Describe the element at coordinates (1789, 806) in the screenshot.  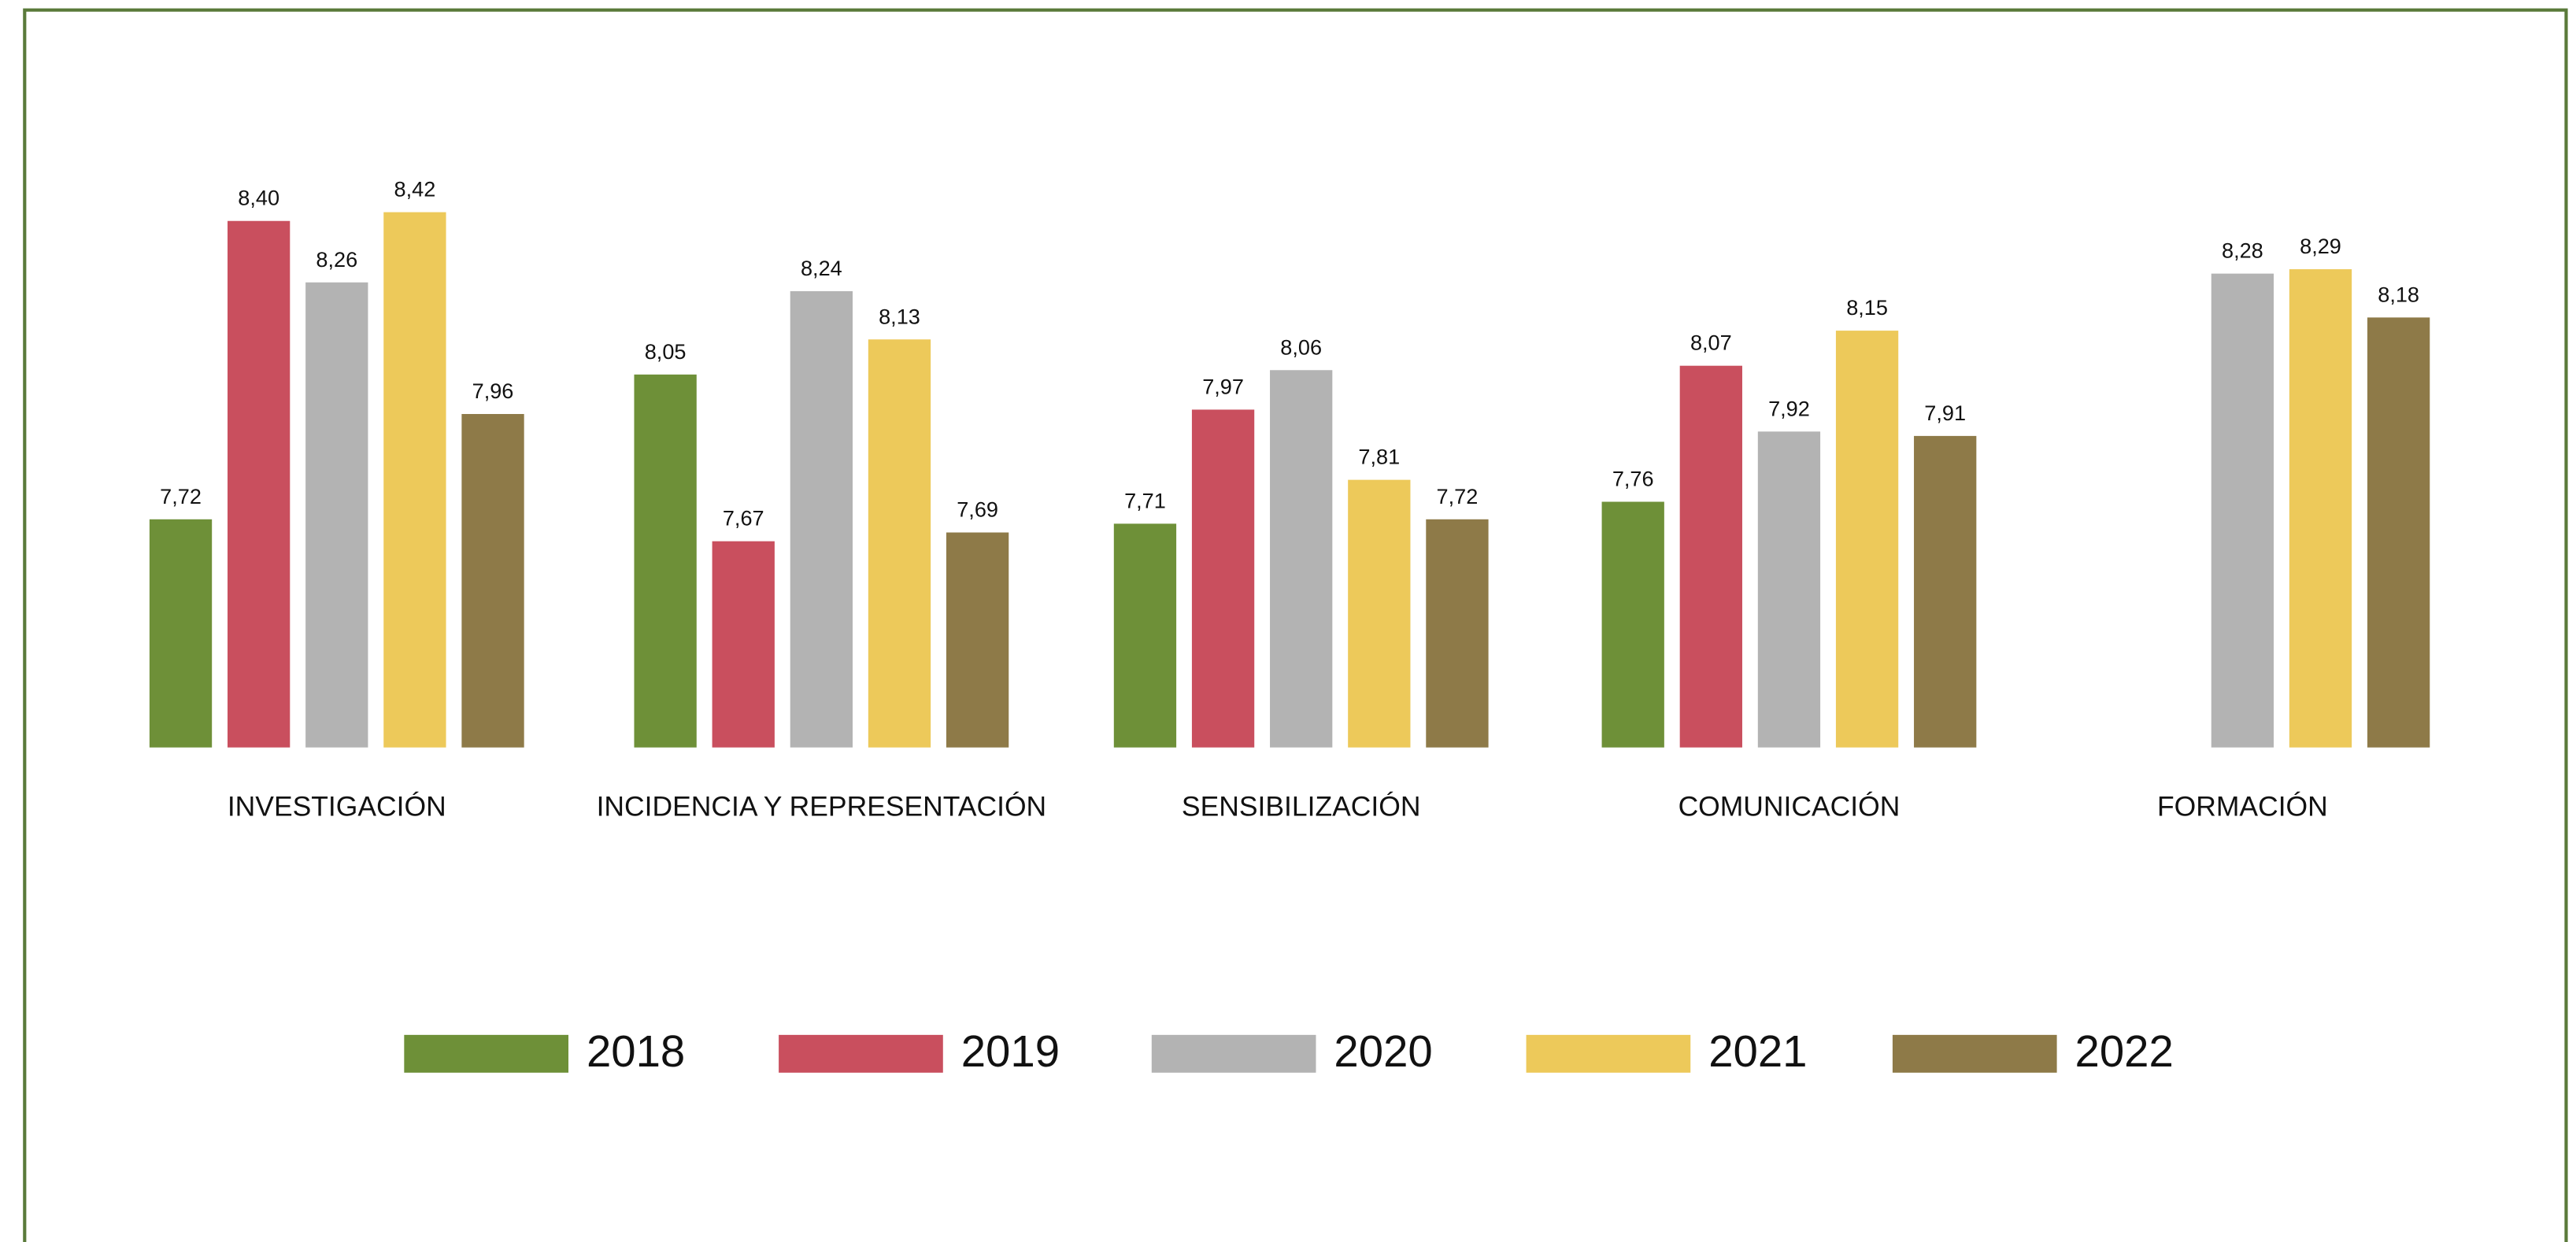
I see `x-tick-label: COMUNICACIÓN` at that location.